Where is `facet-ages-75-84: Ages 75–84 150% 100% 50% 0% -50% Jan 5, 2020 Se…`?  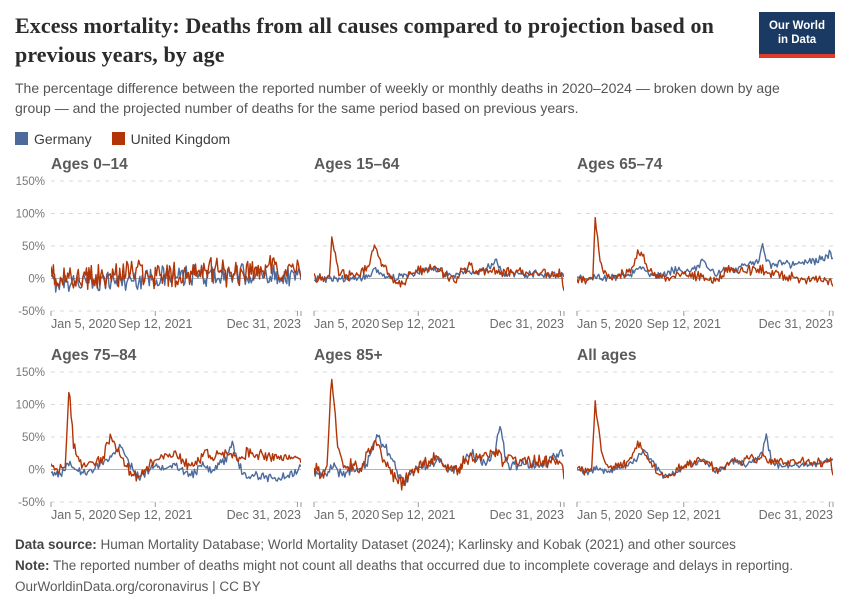 facet-ages-75-84: Ages 75–84 150% 100% 50% 0% -50% Jan 5, 2020 Se… is located at coordinates (159, 435).